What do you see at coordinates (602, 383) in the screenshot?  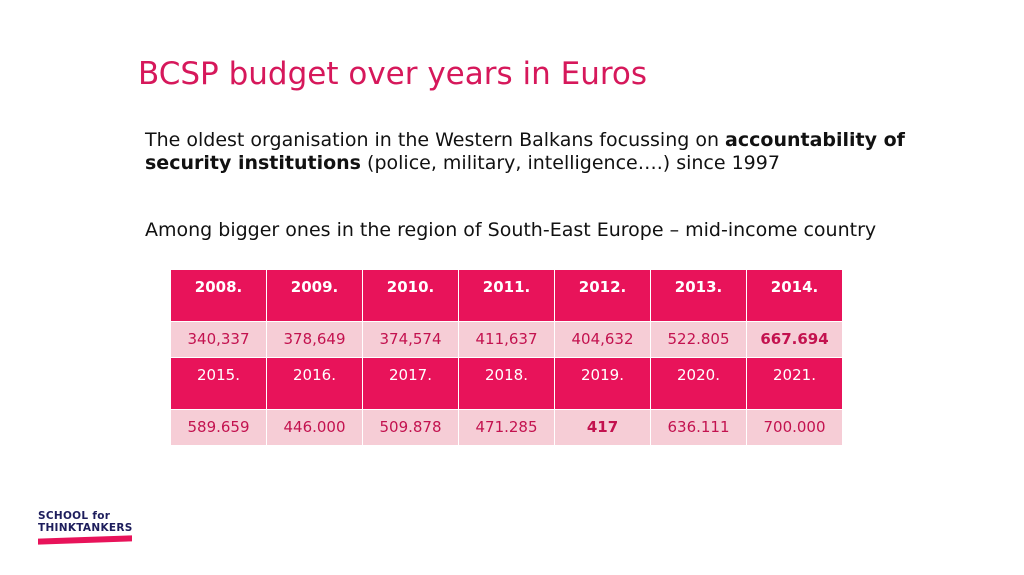 I see `year-cell: 2019.` at bounding box center [602, 383].